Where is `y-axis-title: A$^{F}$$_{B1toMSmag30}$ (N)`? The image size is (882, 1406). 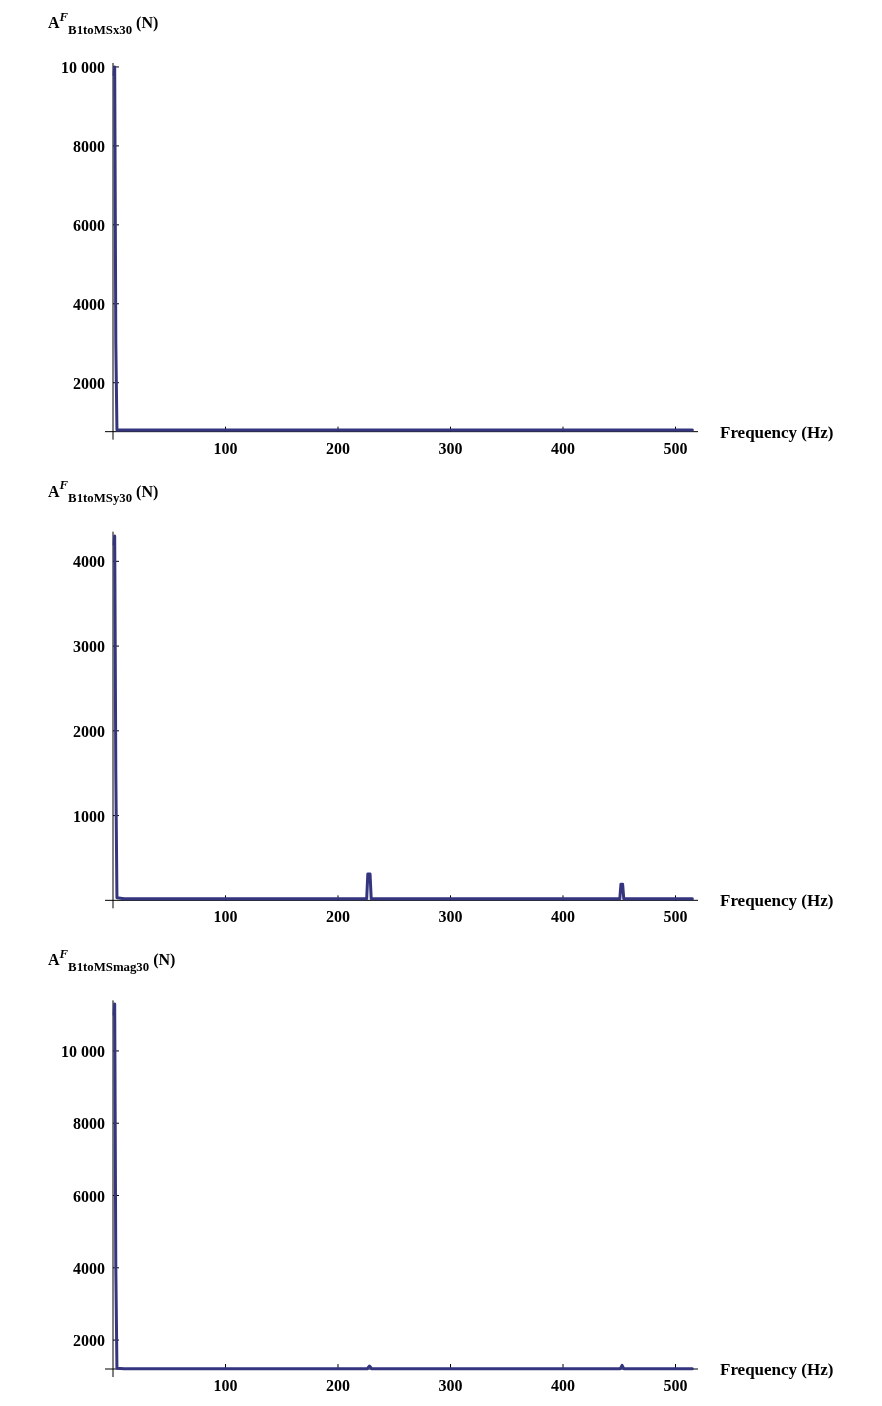 y-axis-title: A$^{F}$$_{B1toMSmag30}$ (N) is located at coordinates (112, 960).